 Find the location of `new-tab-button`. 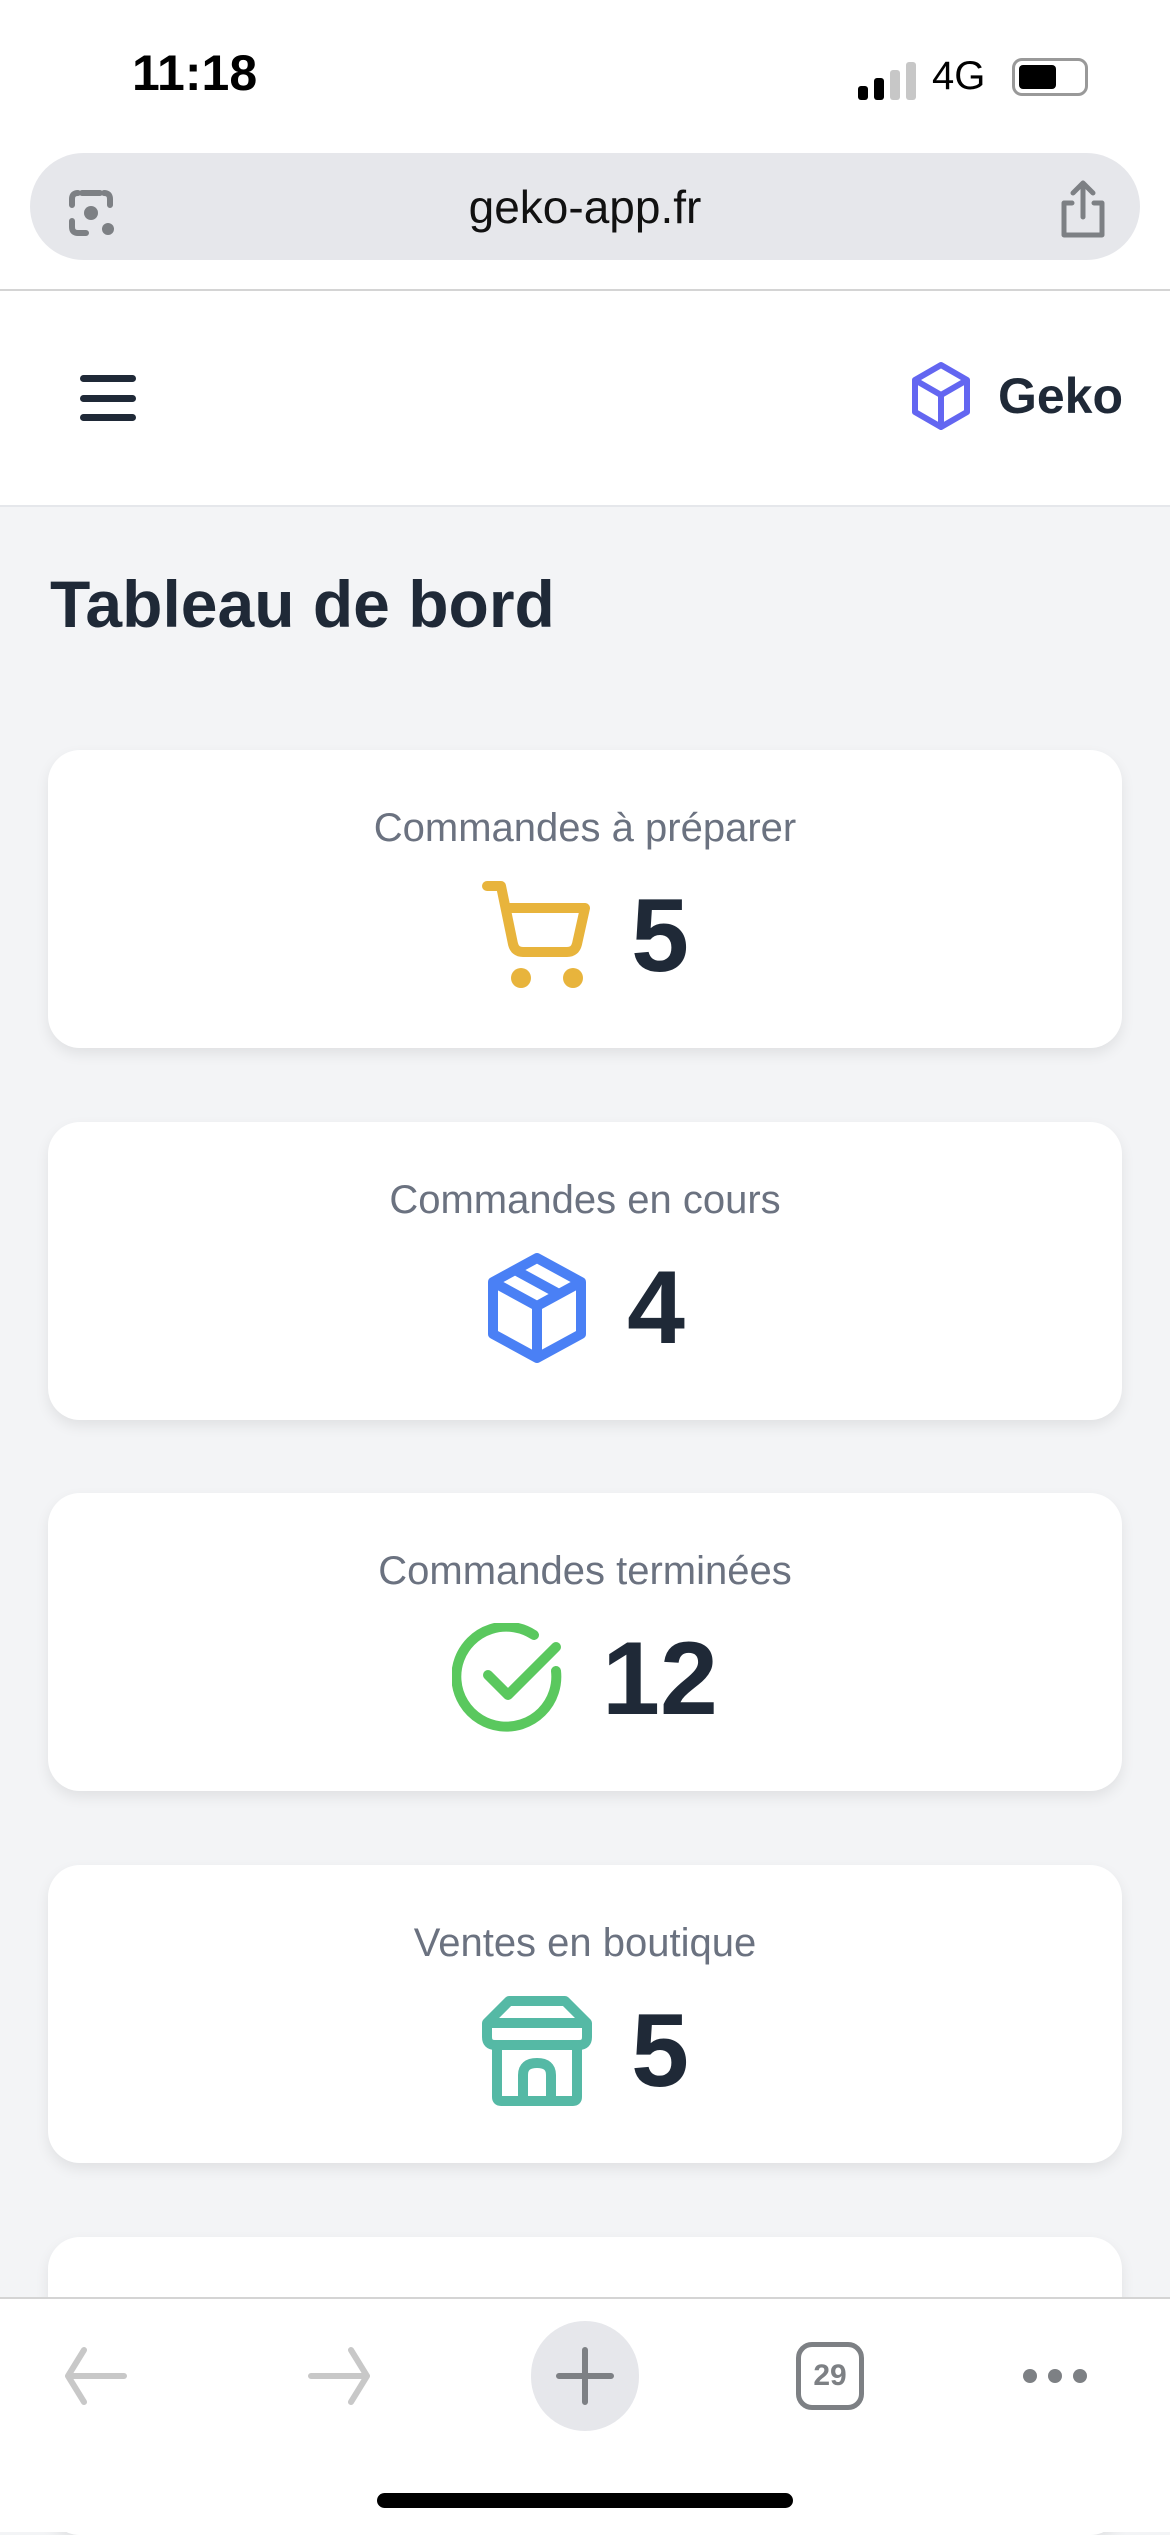

new-tab-button is located at coordinates (585, 2376).